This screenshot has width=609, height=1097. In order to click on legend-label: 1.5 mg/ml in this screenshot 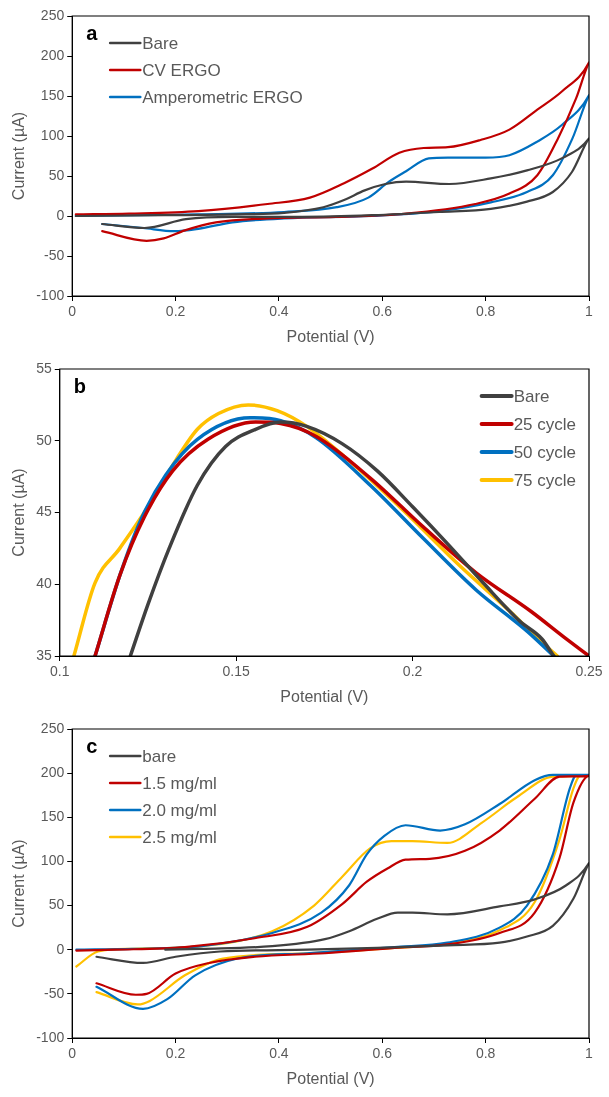, I will do `click(179, 783)`.